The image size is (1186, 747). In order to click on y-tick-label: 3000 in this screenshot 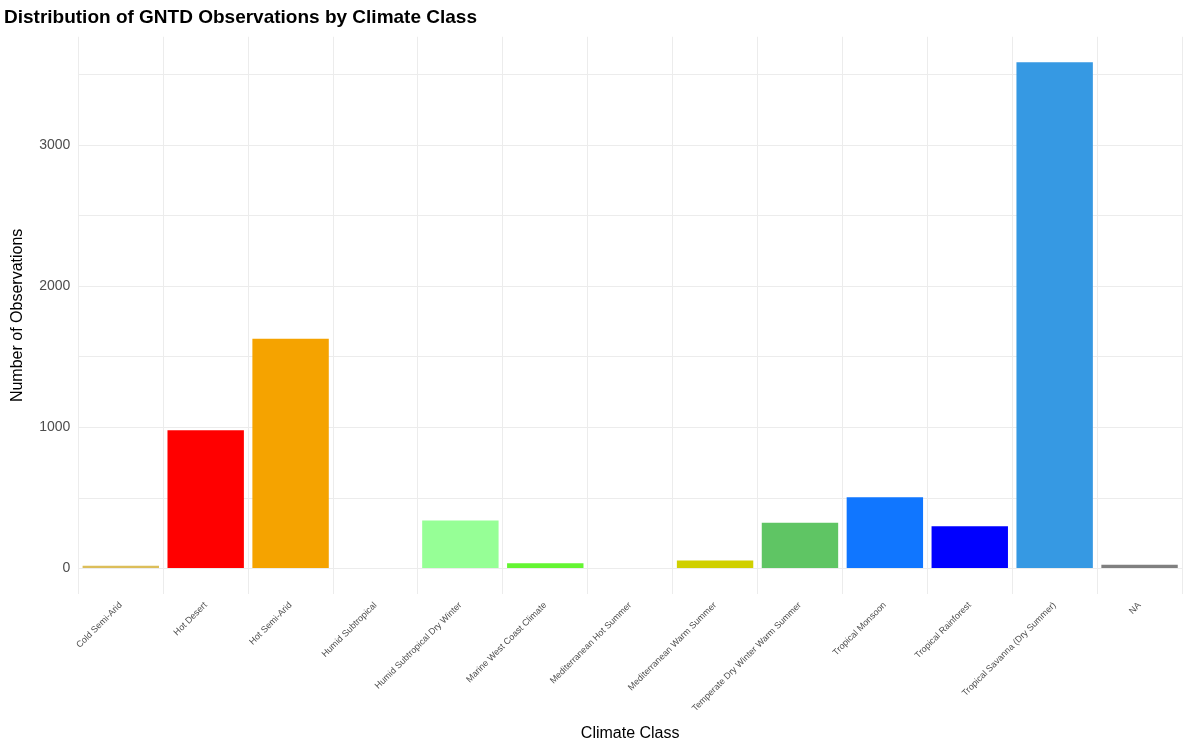, I will do `click(55, 144)`.